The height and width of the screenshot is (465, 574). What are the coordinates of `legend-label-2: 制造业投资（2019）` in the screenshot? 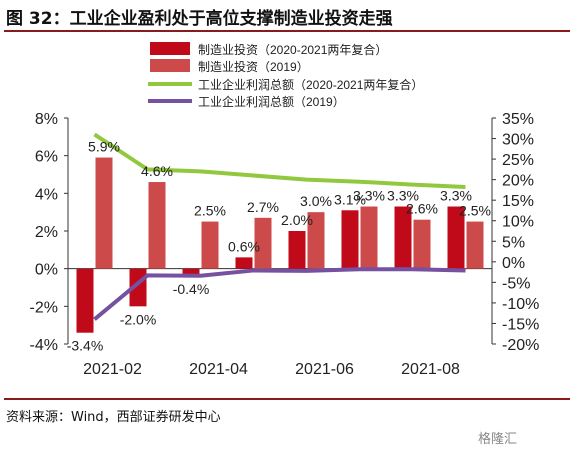 It's located at (253, 66).